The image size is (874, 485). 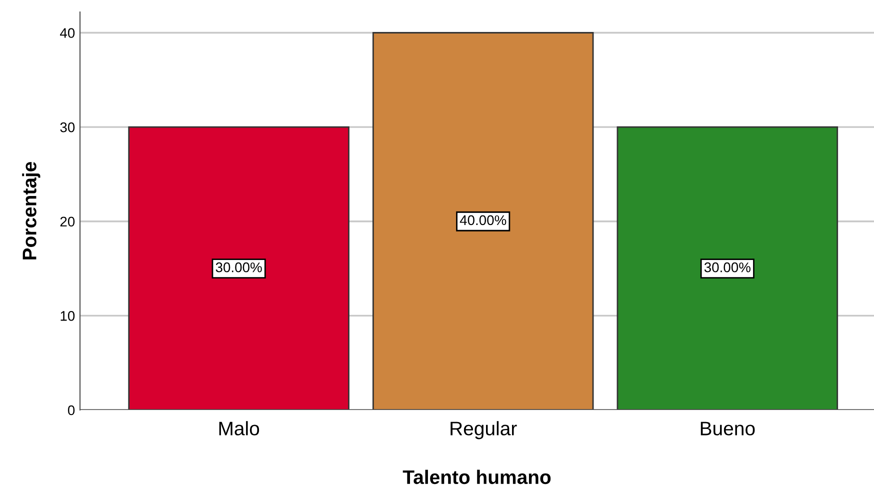 What do you see at coordinates (483, 220) in the screenshot?
I see `data-label: 40.00%` at bounding box center [483, 220].